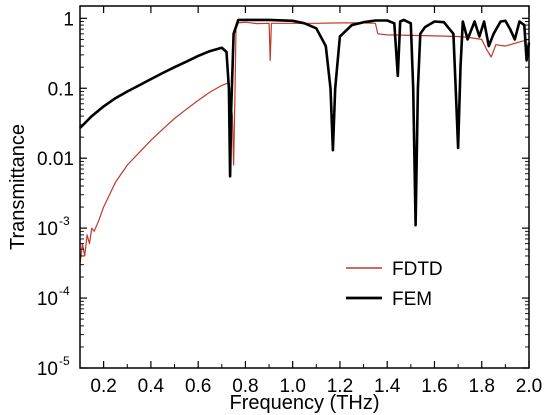  What do you see at coordinates (103, 386) in the screenshot?
I see `x-tick-label: 0.2` at bounding box center [103, 386].